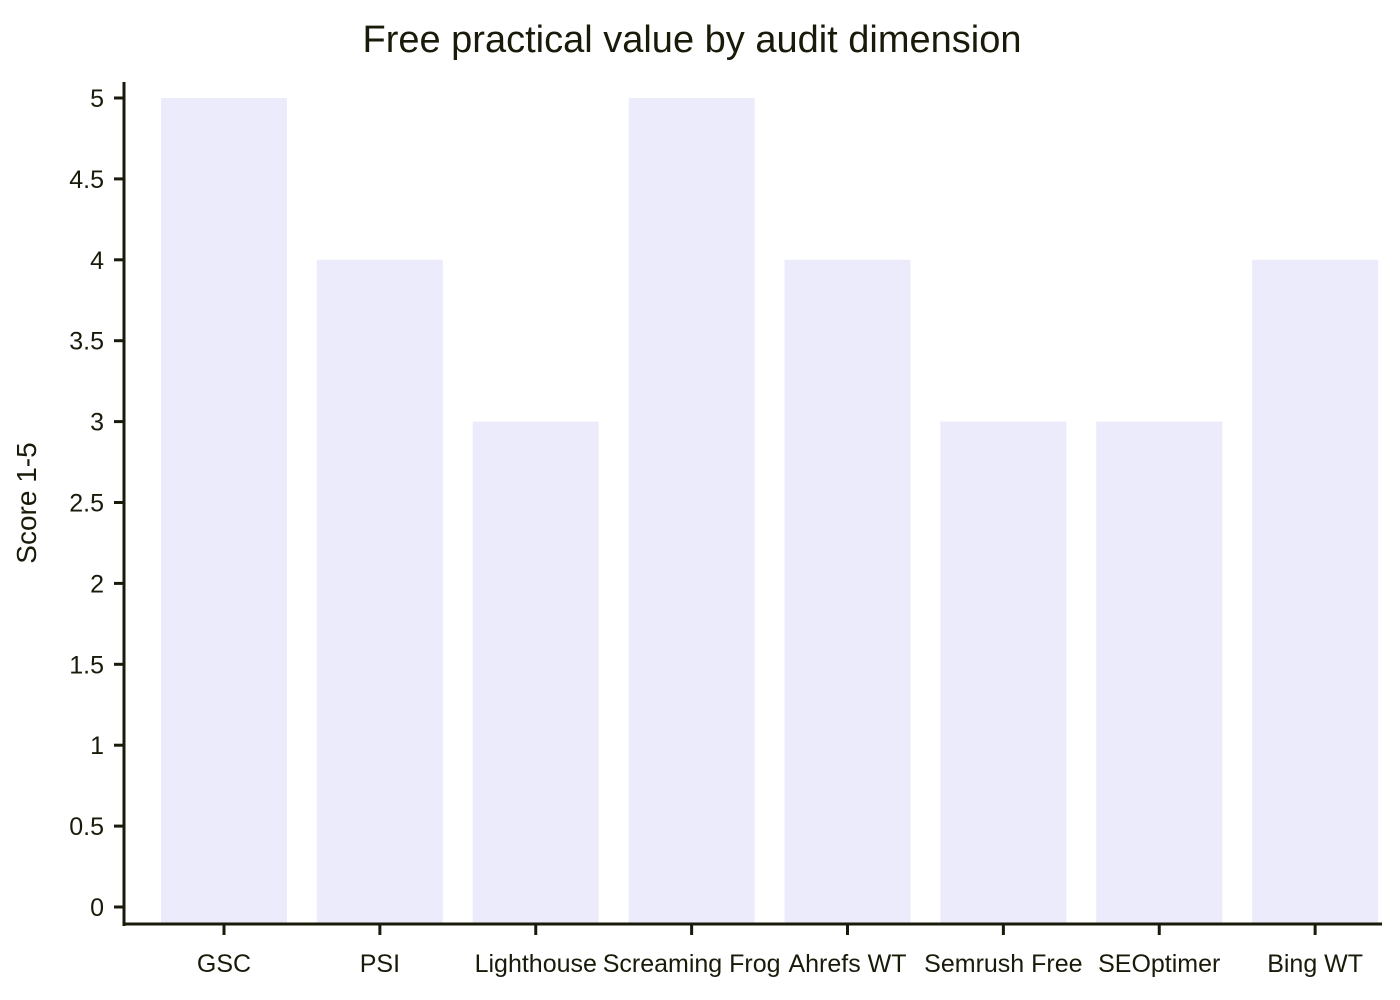  Describe the element at coordinates (1003, 672) in the screenshot. I see `bar-semrush-free` at that location.